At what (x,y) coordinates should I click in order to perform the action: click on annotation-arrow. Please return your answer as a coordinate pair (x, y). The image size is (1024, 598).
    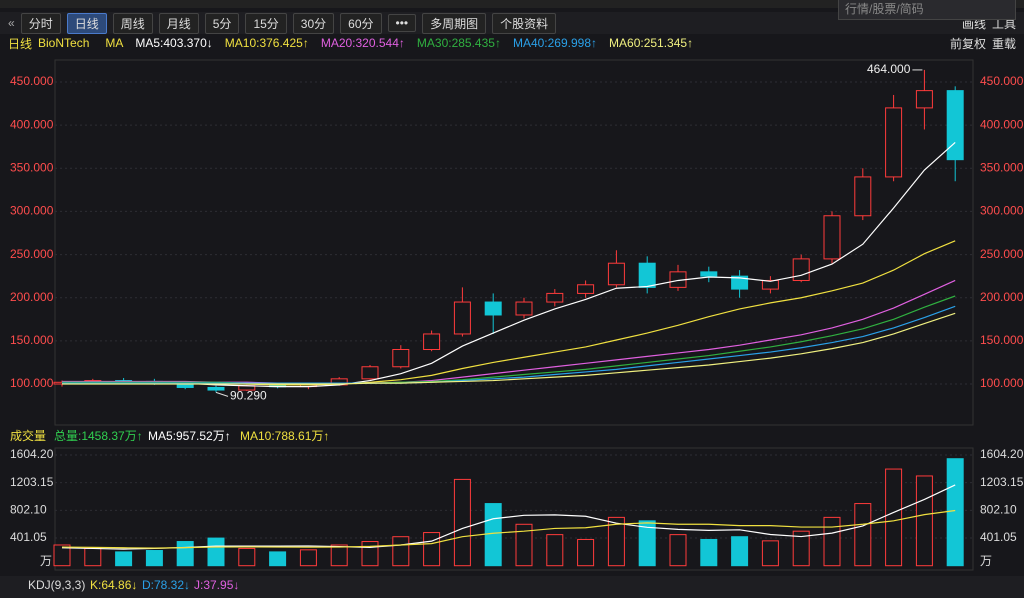
    Looking at the image, I should click on (222, 394).